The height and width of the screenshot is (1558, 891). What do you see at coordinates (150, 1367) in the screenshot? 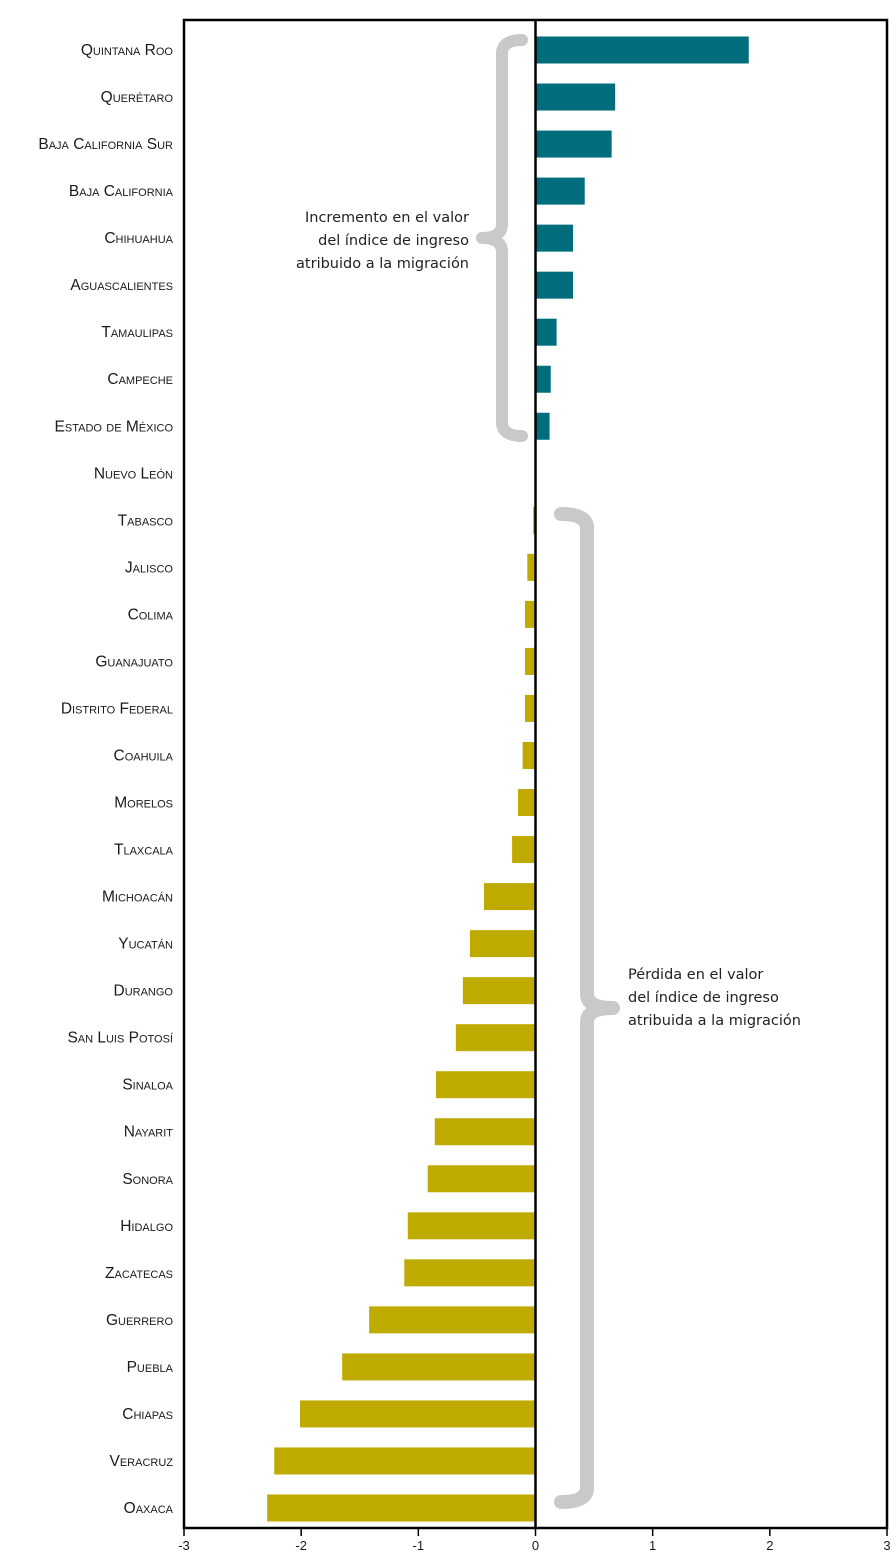
I see `category-label-28: Puebla` at bounding box center [150, 1367].